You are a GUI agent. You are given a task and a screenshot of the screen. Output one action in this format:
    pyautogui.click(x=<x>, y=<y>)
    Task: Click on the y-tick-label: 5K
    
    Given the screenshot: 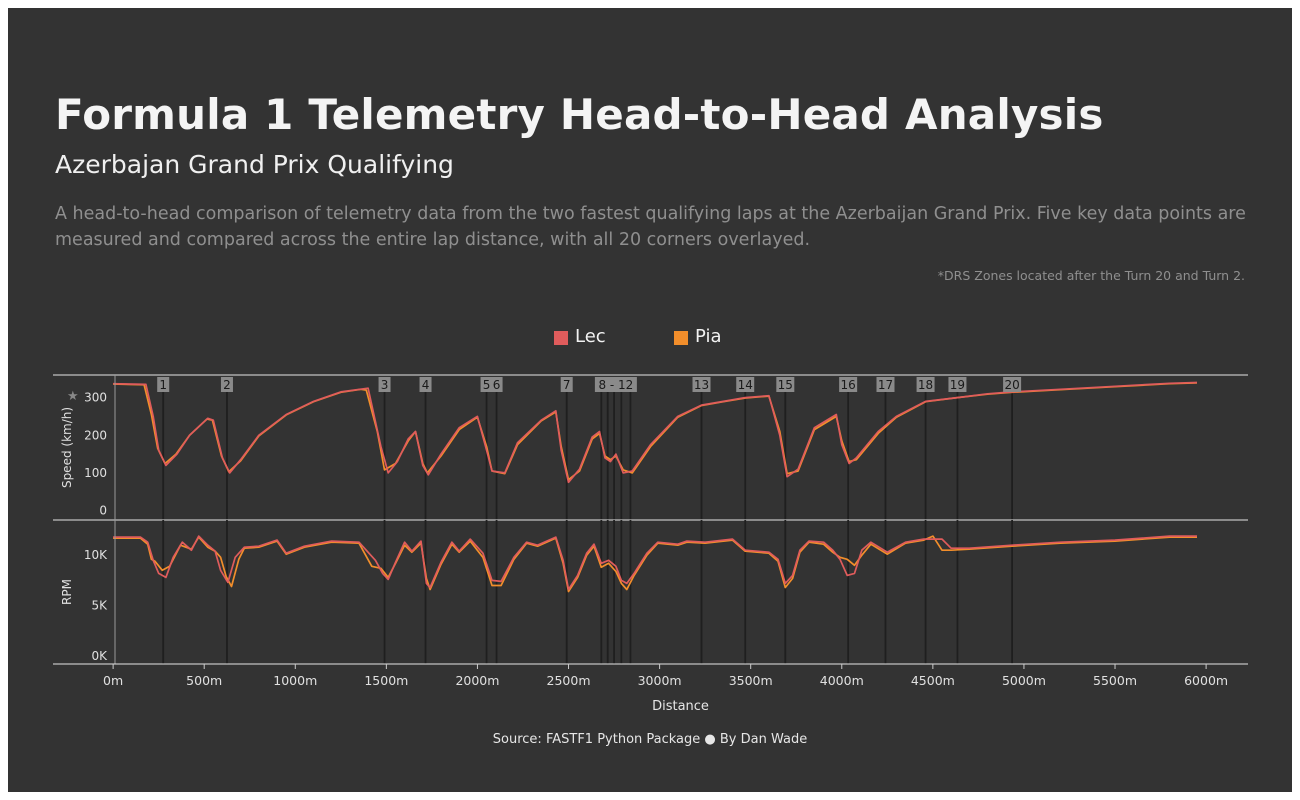 What is the action you would take?
    pyautogui.click(x=99, y=606)
    